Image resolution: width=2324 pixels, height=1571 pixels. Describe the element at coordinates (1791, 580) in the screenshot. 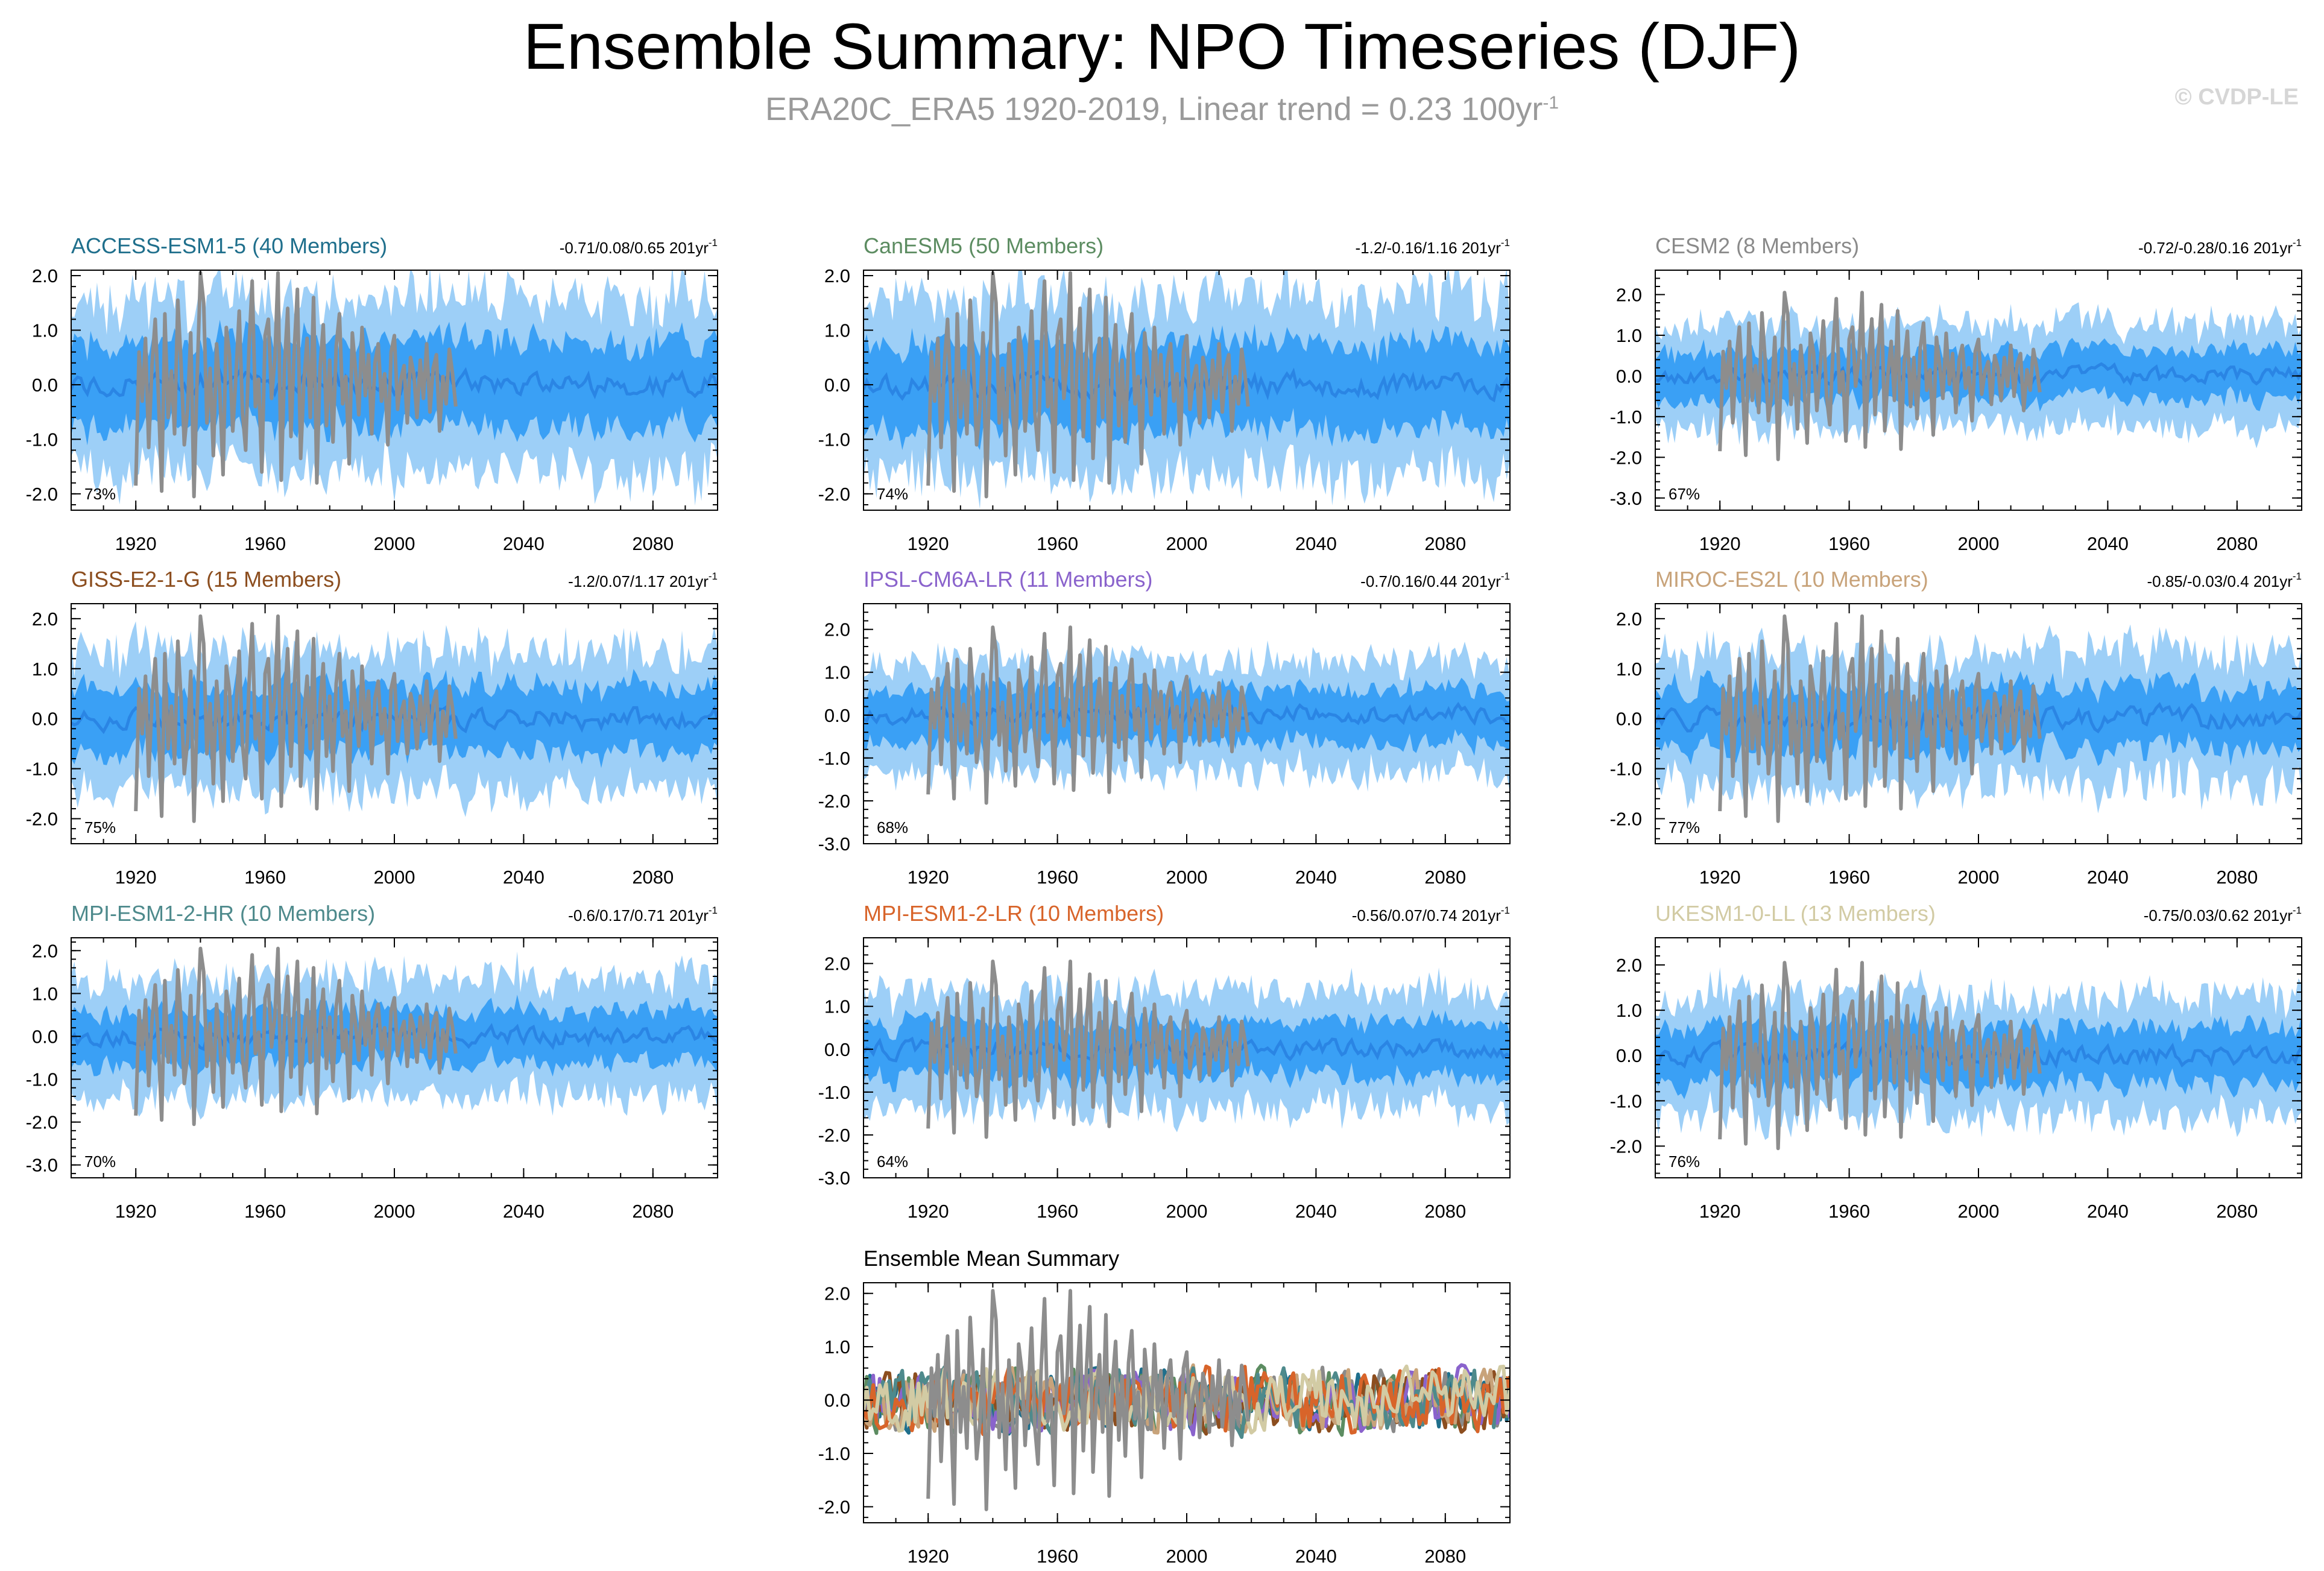

I see `panel-title: MIROC-ES2L (10 Members)` at that location.